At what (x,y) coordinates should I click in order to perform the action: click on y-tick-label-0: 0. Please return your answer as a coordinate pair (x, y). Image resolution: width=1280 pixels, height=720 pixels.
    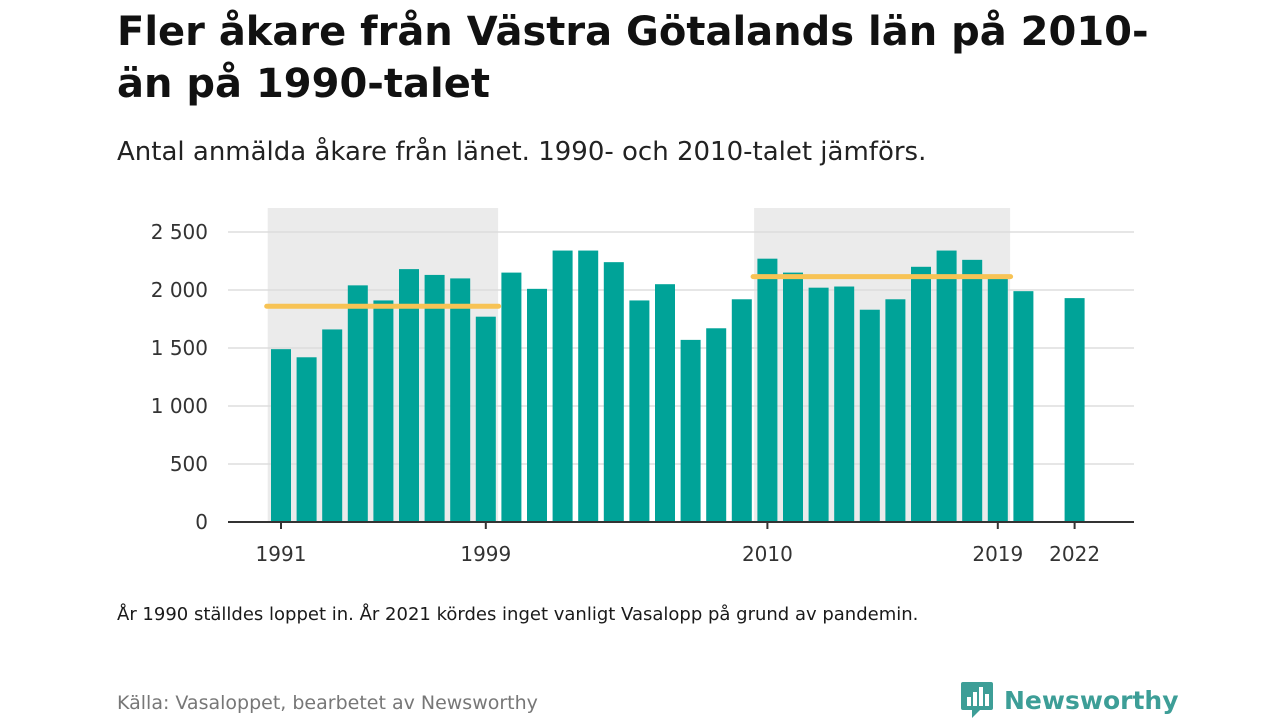
    Looking at the image, I should click on (201, 522).